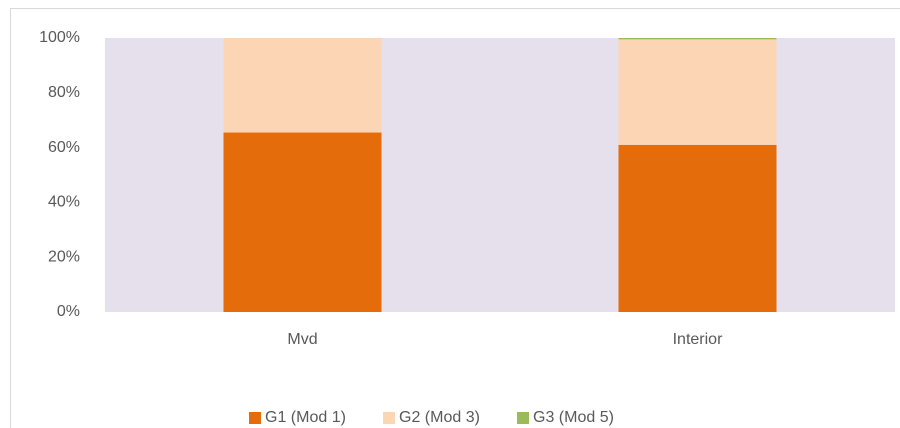 The height and width of the screenshot is (428, 900). What do you see at coordinates (64, 256) in the screenshot?
I see `y-tick-label: 20%` at bounding box center [64, 256].